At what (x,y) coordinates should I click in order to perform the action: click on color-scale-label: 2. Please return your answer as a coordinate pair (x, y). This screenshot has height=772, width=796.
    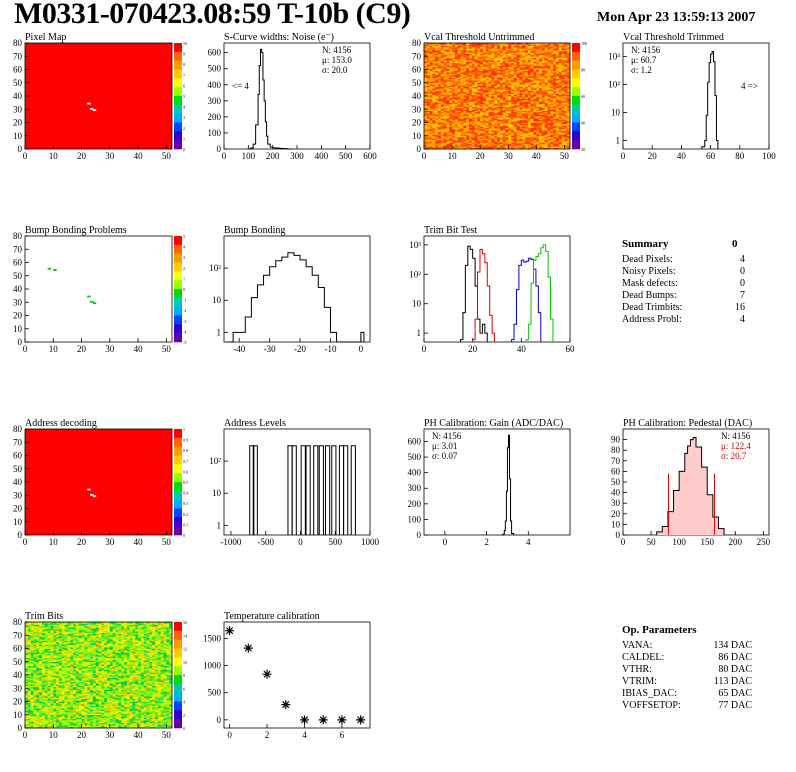
    Looking at the image, I should click on (184, 128).